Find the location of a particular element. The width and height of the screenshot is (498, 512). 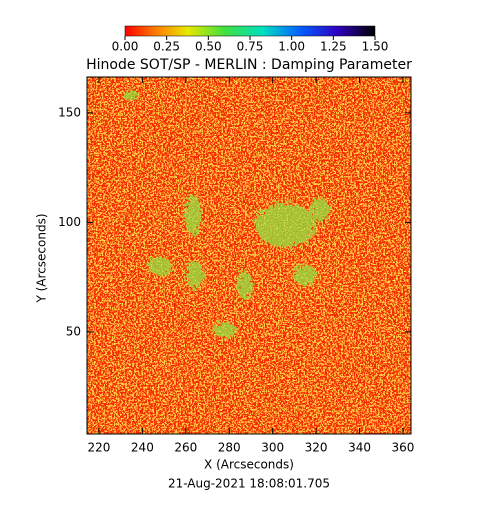

x-tick-label: 300 is located at coordinates (272, 448).